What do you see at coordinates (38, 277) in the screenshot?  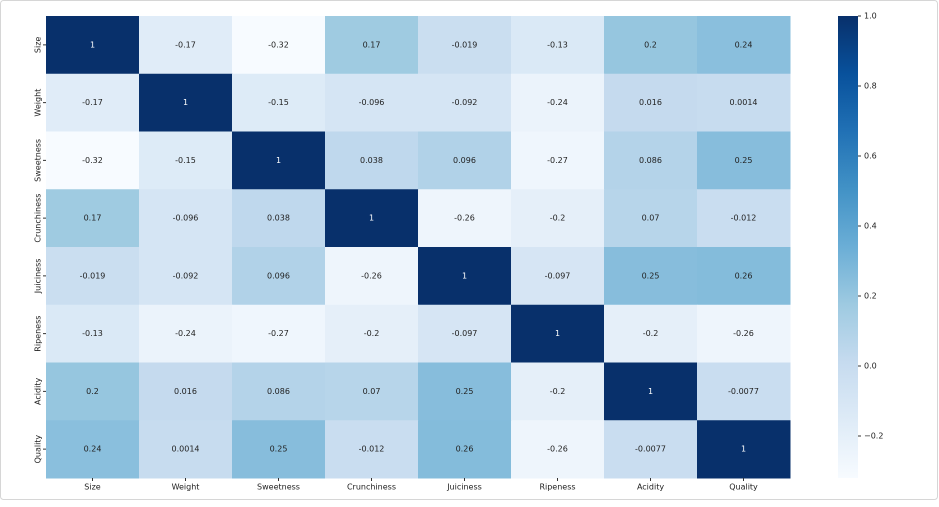 I see `y-tick-label: Juiciness` at bounding box center [38, 277].